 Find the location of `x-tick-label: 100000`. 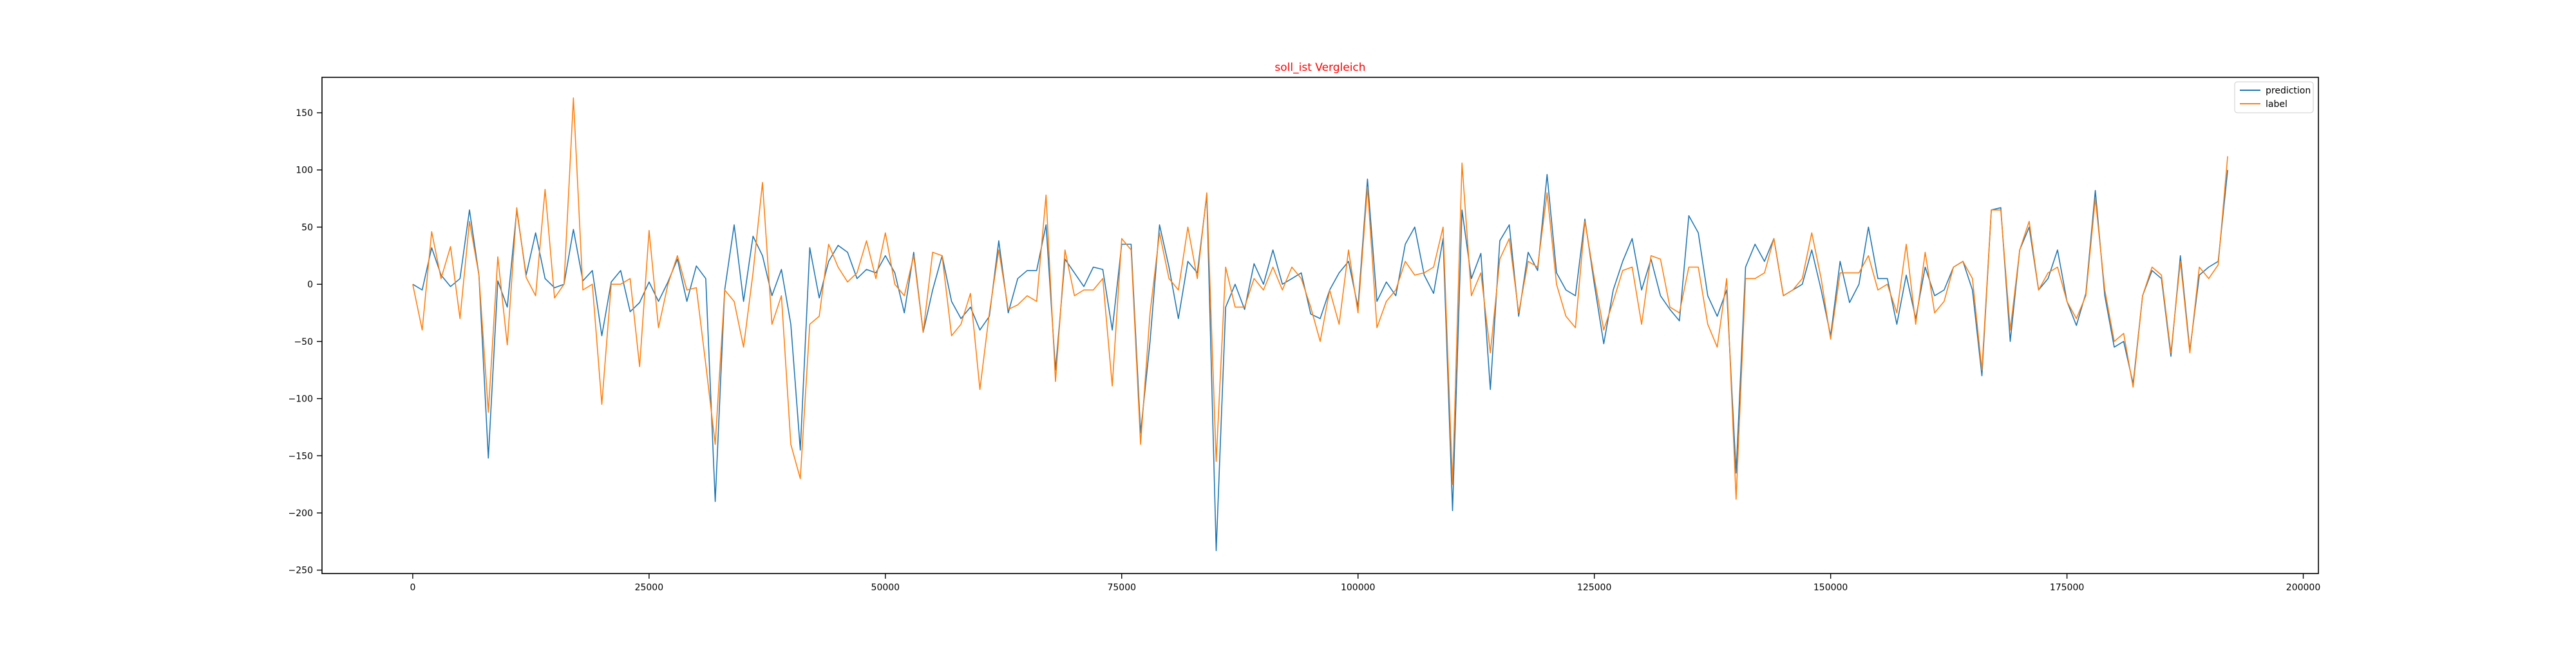

x-tick-label: 100000 is located at coordinates (1358, 588).